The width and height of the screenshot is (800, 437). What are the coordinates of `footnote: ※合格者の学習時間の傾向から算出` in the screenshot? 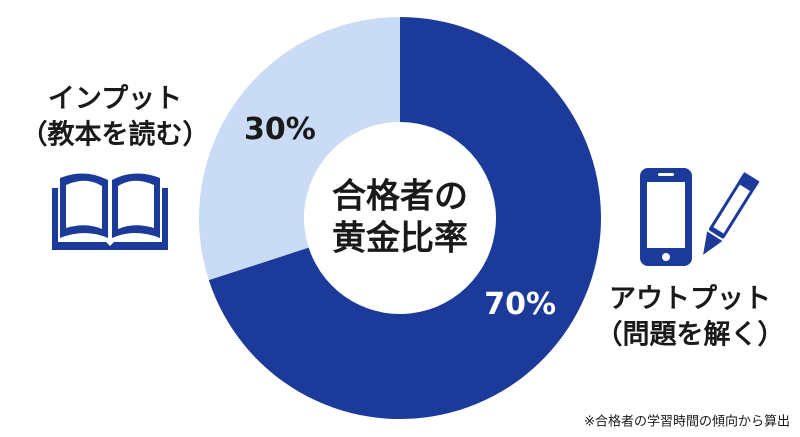 It's located at (687, 422).